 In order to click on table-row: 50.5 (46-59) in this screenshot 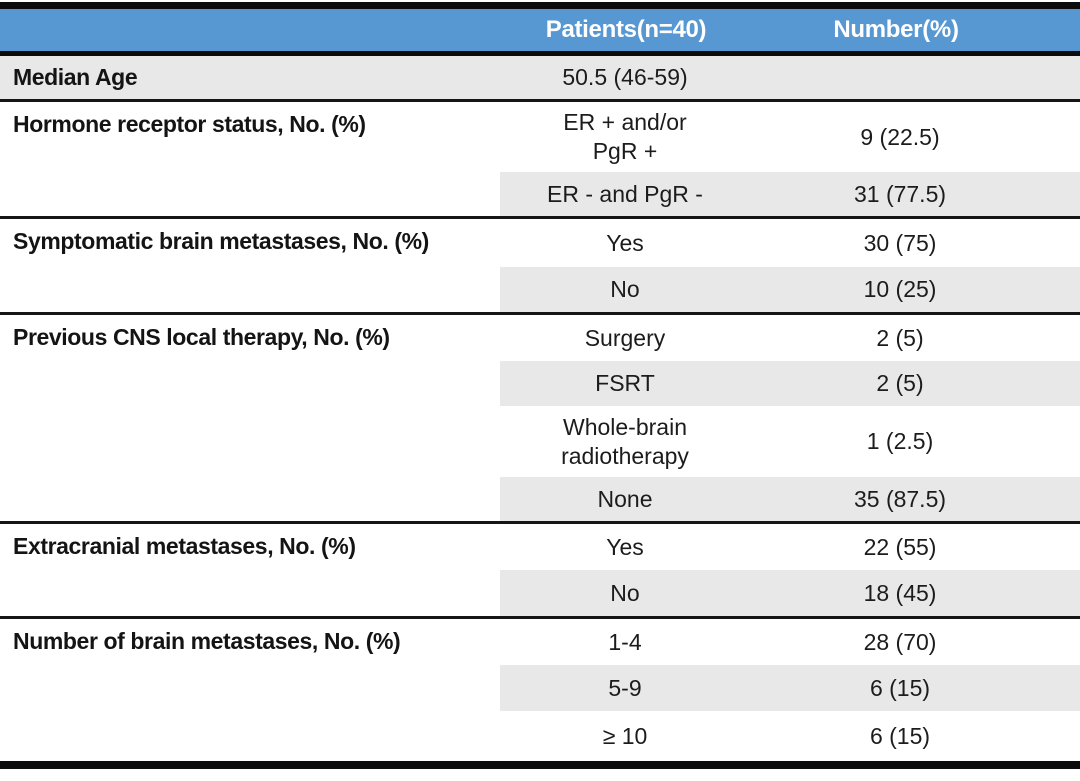, I will do `click(790, 77)`.